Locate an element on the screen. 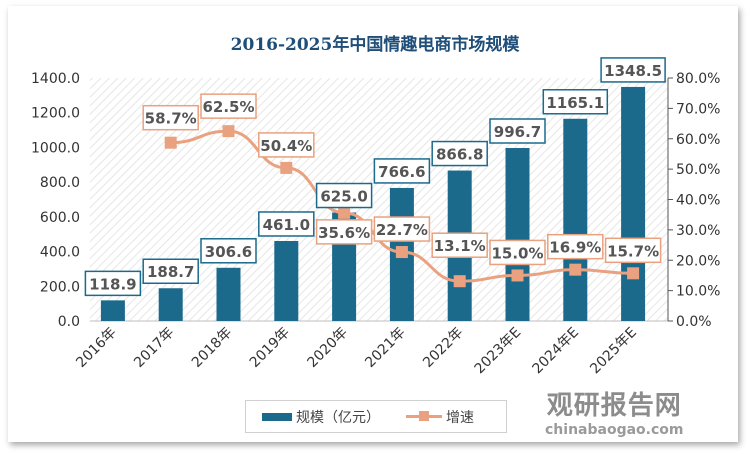 The height and width of the screenshot is (460, 750). bar-value-label: 1165.1 is located at coordinates (575, 103).